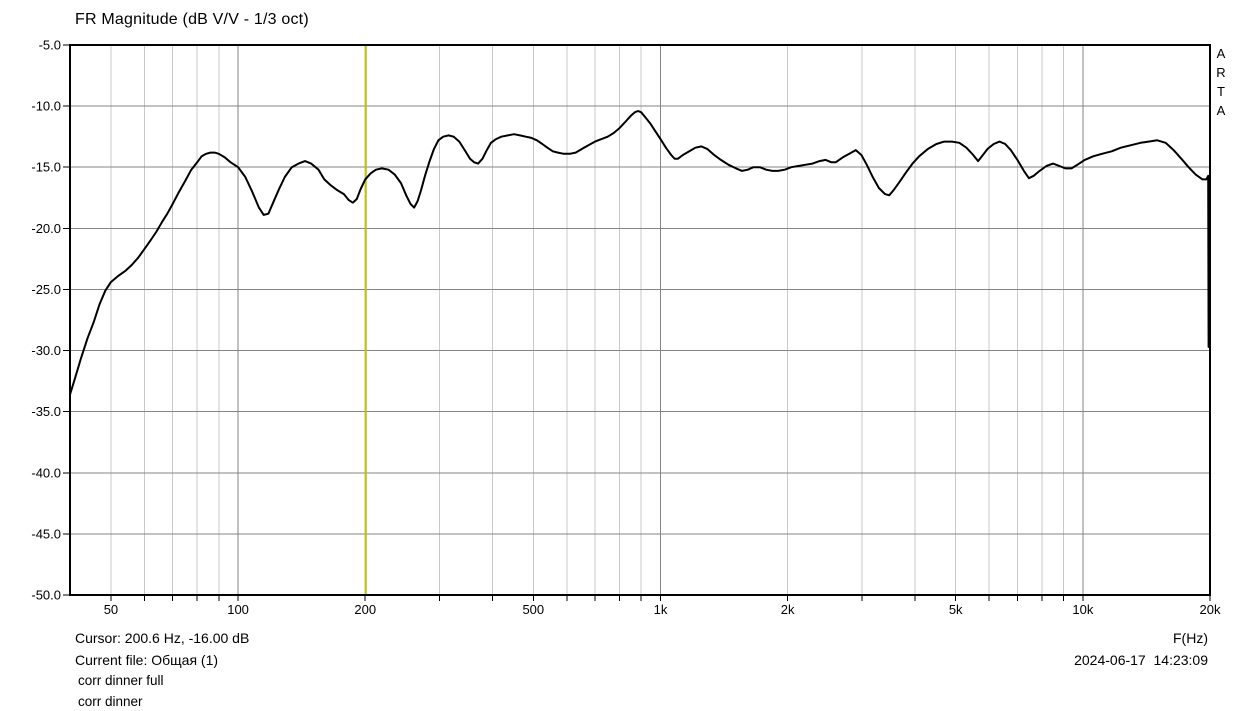 The image size is (1233, 711). What do you see at coordinates (46, 533) in the screenshot?
I see `y-axis-tick-label: -45.0` at bounding box center [46, 533].